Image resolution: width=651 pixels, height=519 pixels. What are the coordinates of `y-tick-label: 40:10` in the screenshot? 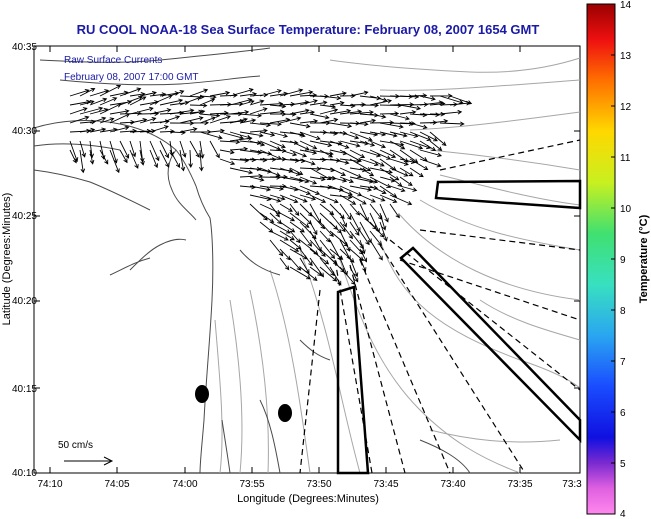 It's located at (24, 473).